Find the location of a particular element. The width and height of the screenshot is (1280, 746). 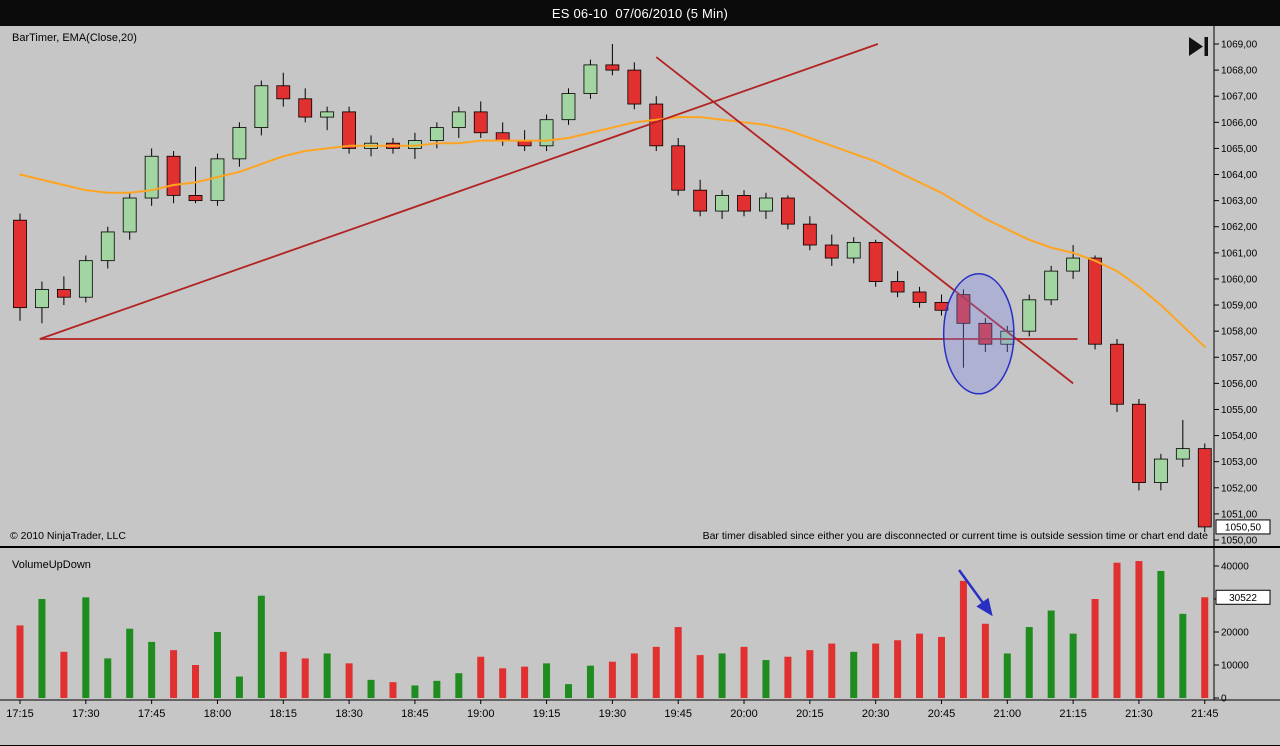

chart-title: ES 06-10 07/06/2010 (5 Min) is located at coordinates (640, 13).